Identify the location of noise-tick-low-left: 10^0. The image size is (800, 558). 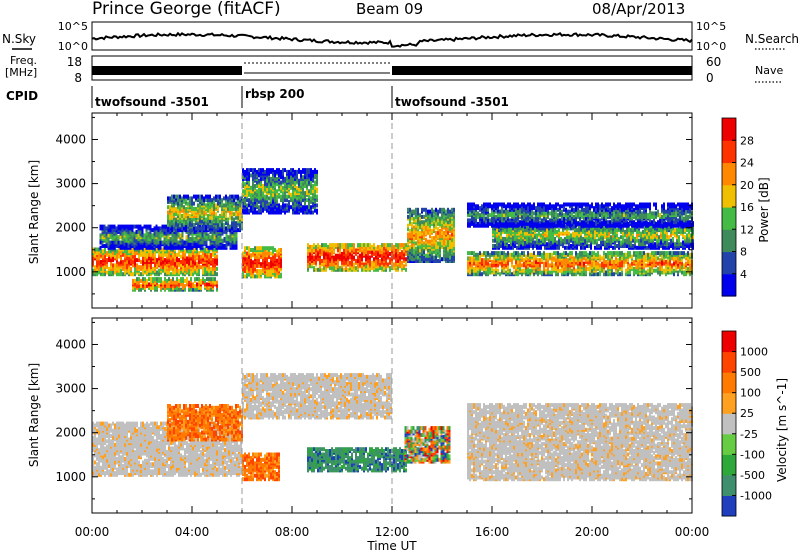
(73, 46).